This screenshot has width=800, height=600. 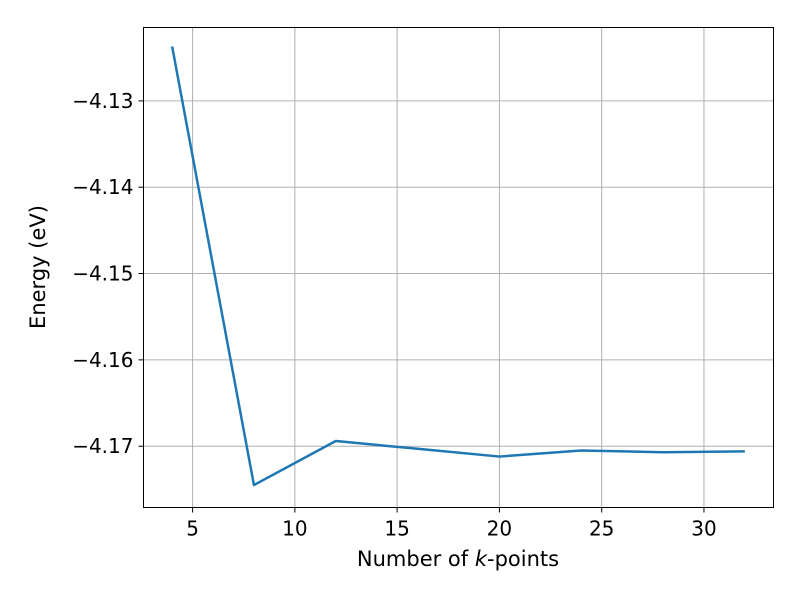 I want to click on y-tick-label: −4.16, so click(x=102, y=360).